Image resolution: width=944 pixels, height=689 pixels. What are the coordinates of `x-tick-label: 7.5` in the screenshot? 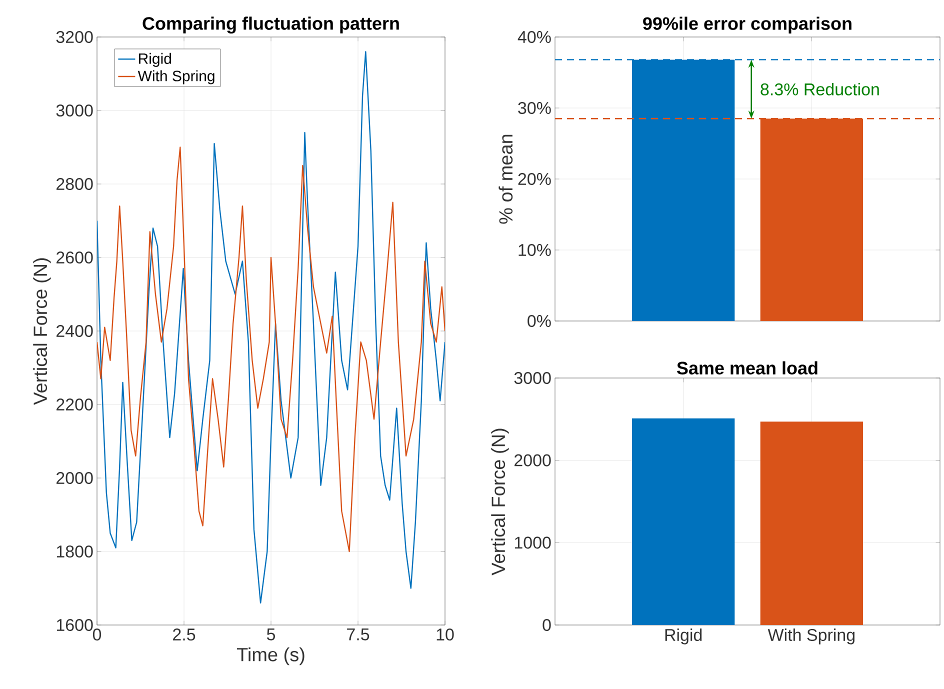 It's located at (358, 634).